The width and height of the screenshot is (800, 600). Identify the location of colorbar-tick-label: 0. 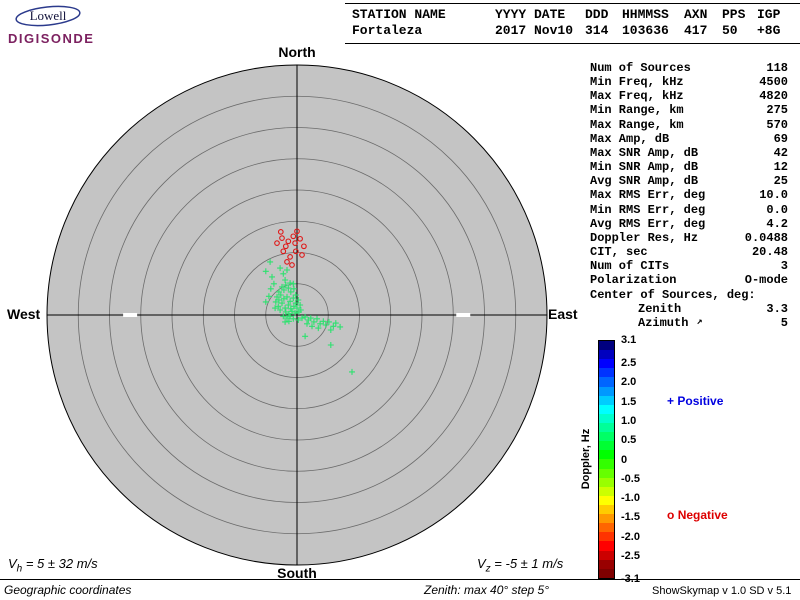
(624, 459).